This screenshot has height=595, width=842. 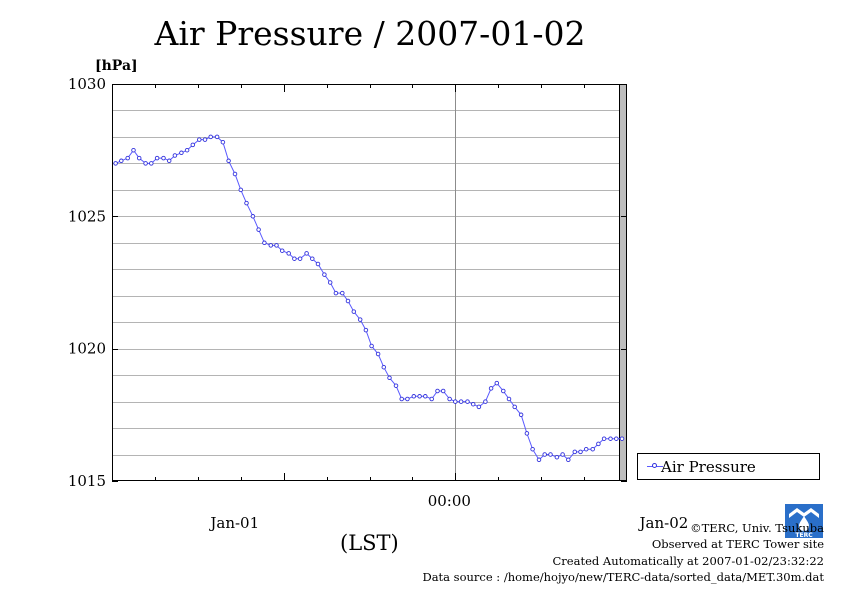 I want to click on x-tick-label: Jan-02, so click(x=663, y=523).